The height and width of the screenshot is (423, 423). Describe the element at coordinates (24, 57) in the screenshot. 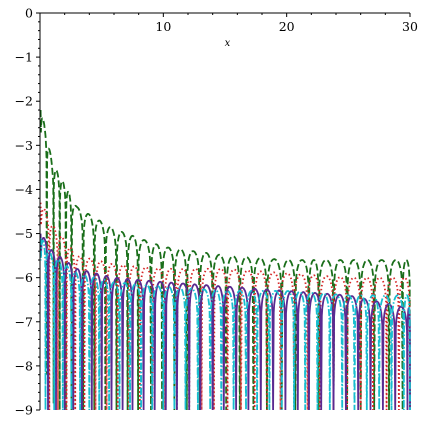

I see `y-tick-label: −1` at that location.